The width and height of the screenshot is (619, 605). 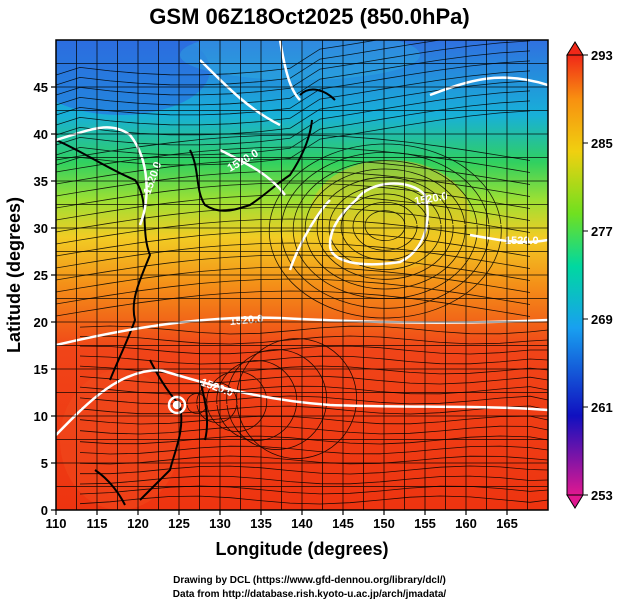 I want to click on x-tick-label: 130, so click(x=220, y=523).